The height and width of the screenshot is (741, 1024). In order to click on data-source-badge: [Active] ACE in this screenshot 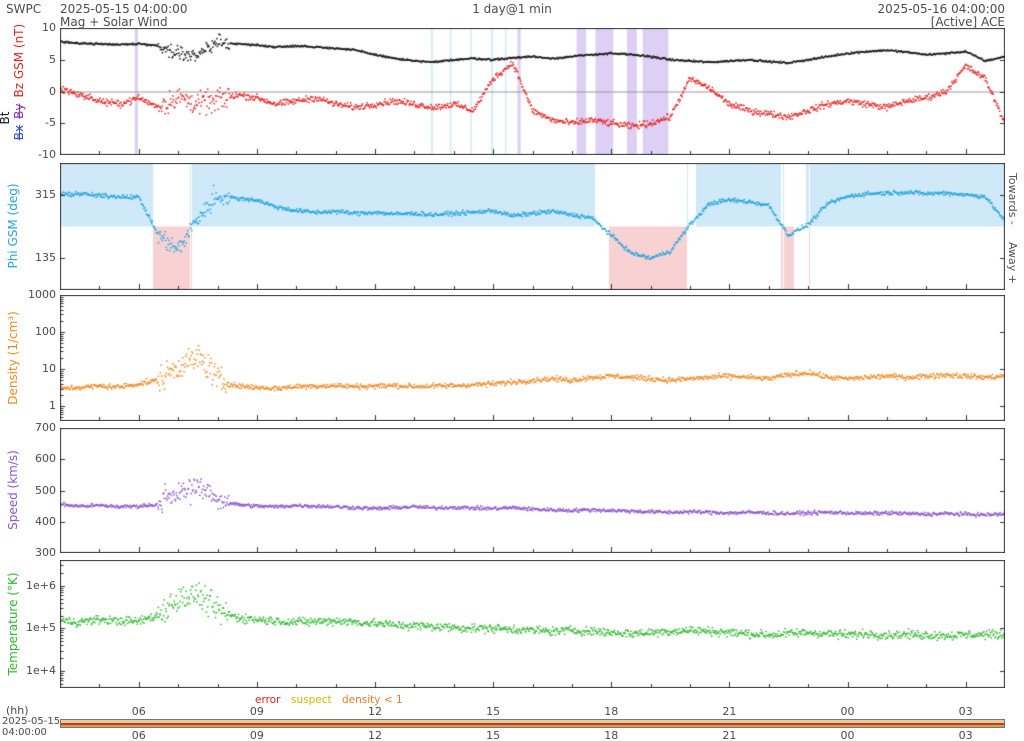, I will do `click(967, 22)`.